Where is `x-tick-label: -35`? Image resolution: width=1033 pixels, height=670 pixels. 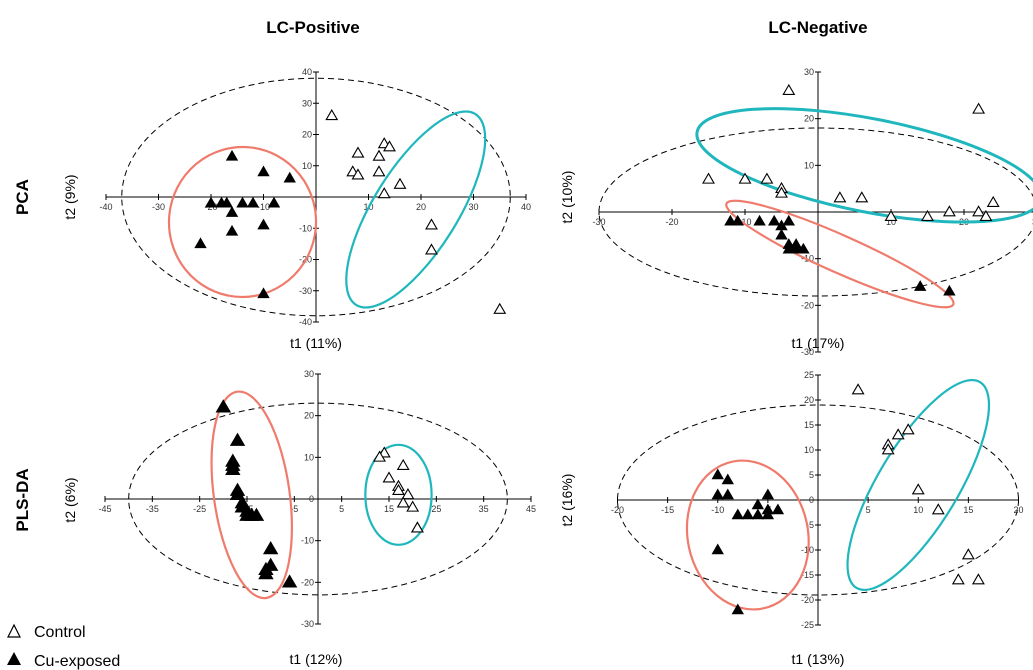 x-tick-label: -35 is located at coordinates (152, 509).